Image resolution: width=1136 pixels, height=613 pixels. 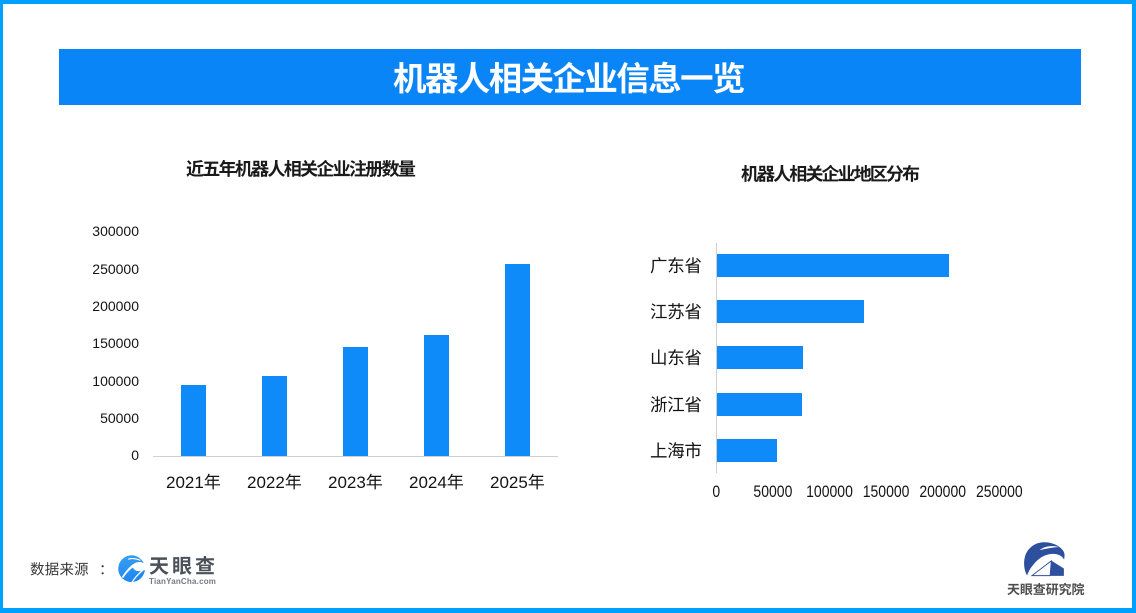 What do you see at coordinates (347, 482) in the screenshot?
I see `svg-text: 2023` at bounding box center [347, 482].